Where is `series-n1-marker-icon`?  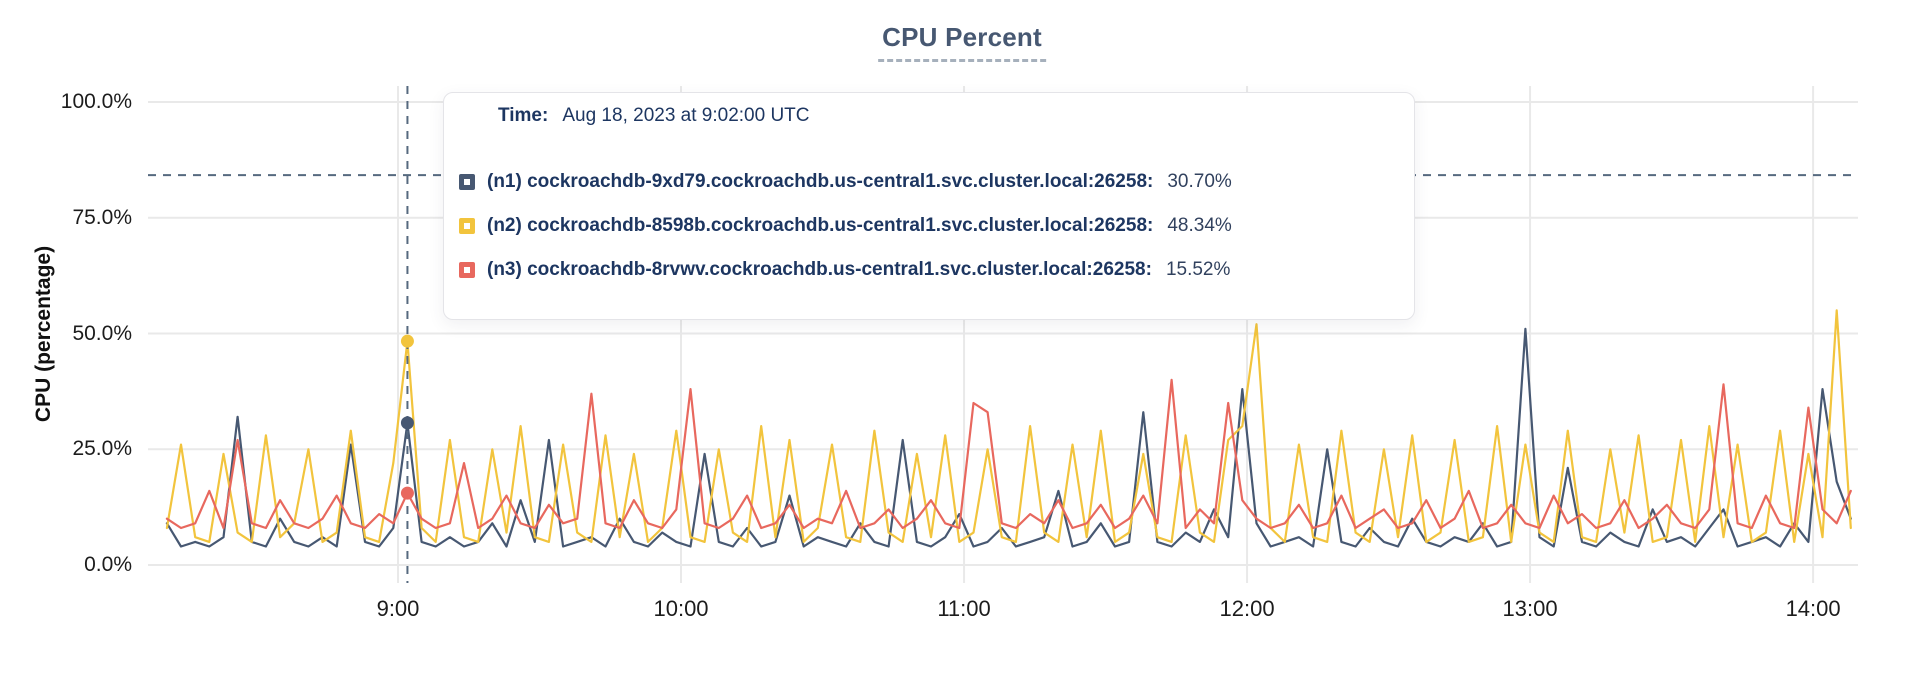 series-n1-marker-icon is located at coordinates (467, 182).